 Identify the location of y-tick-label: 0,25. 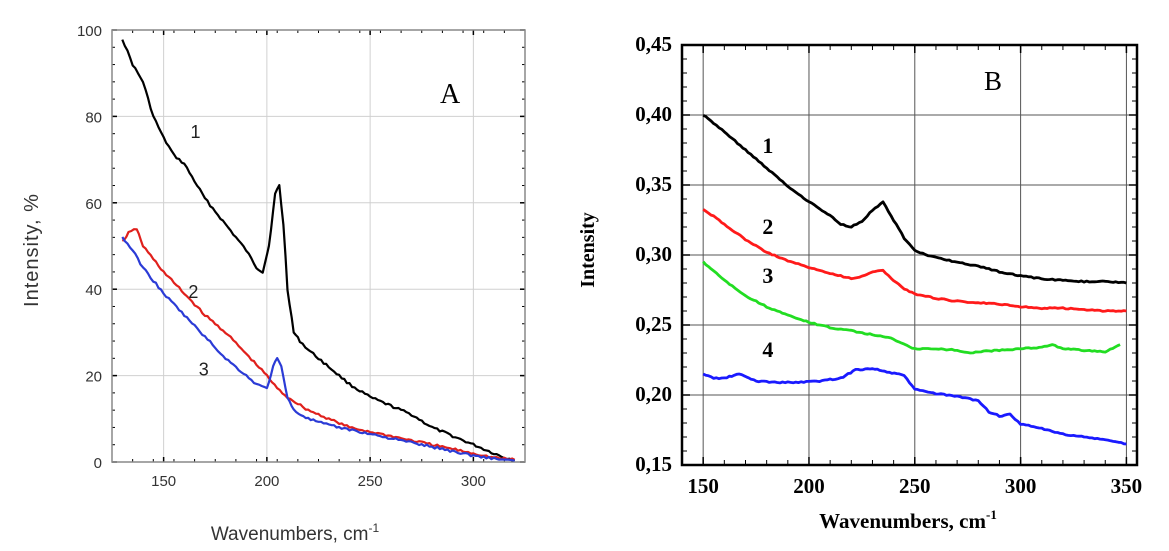
(653, 324).